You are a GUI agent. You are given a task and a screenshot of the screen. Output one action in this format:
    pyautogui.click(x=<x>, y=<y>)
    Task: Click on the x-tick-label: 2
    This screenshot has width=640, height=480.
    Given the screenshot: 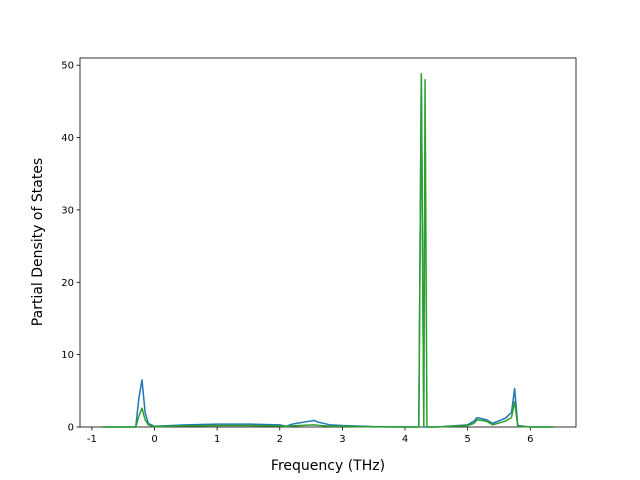 What is the action you would take?
    pyautogui.click(x=280, y=439)
    